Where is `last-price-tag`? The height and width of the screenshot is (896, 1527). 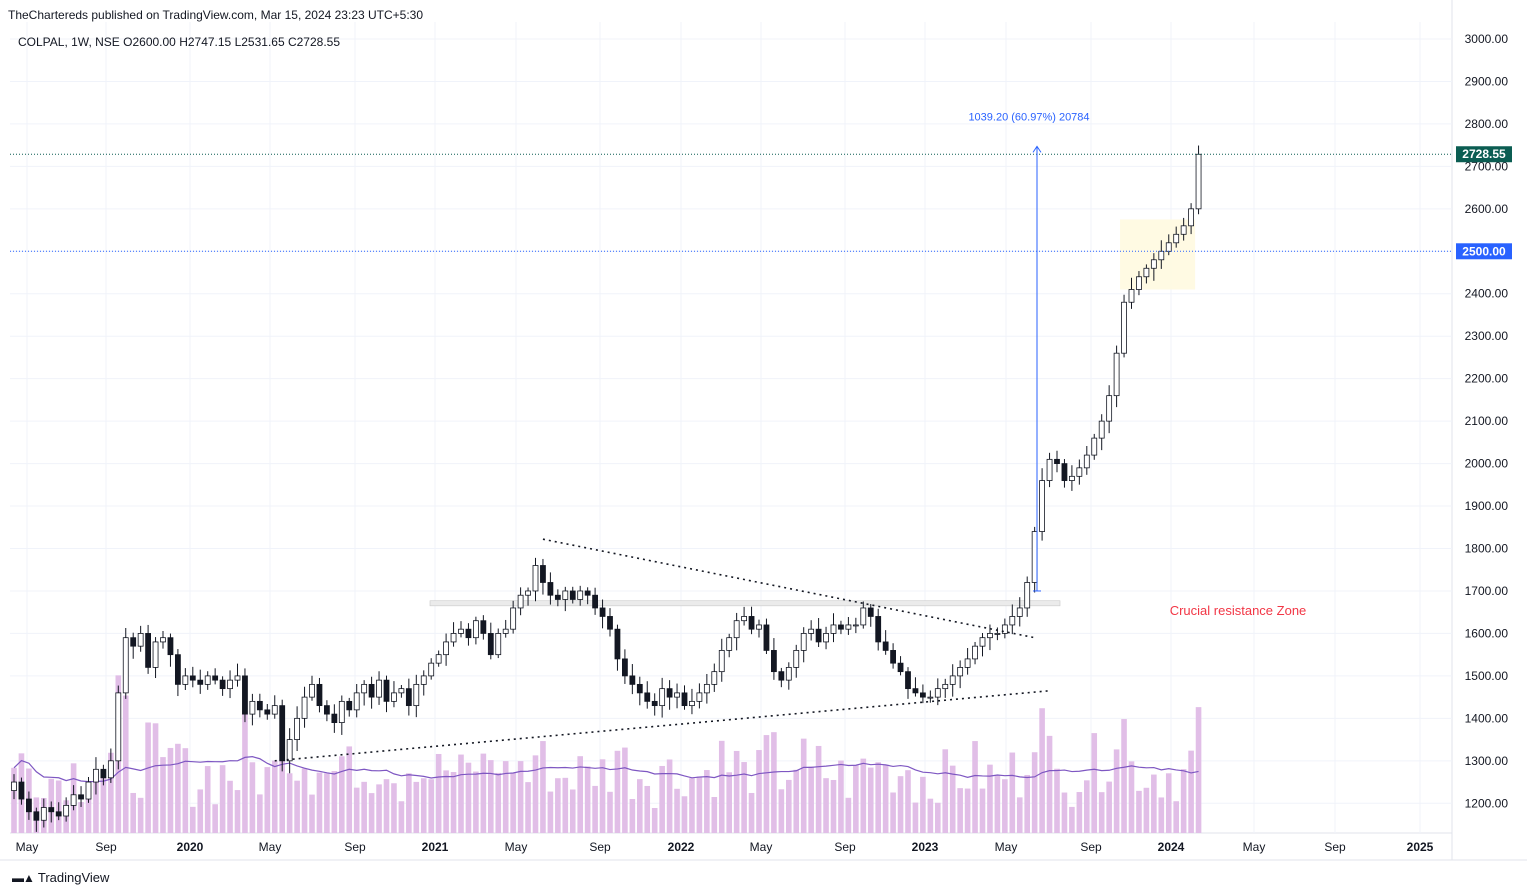 last-price-tag is located at coordinates (1484, 154).